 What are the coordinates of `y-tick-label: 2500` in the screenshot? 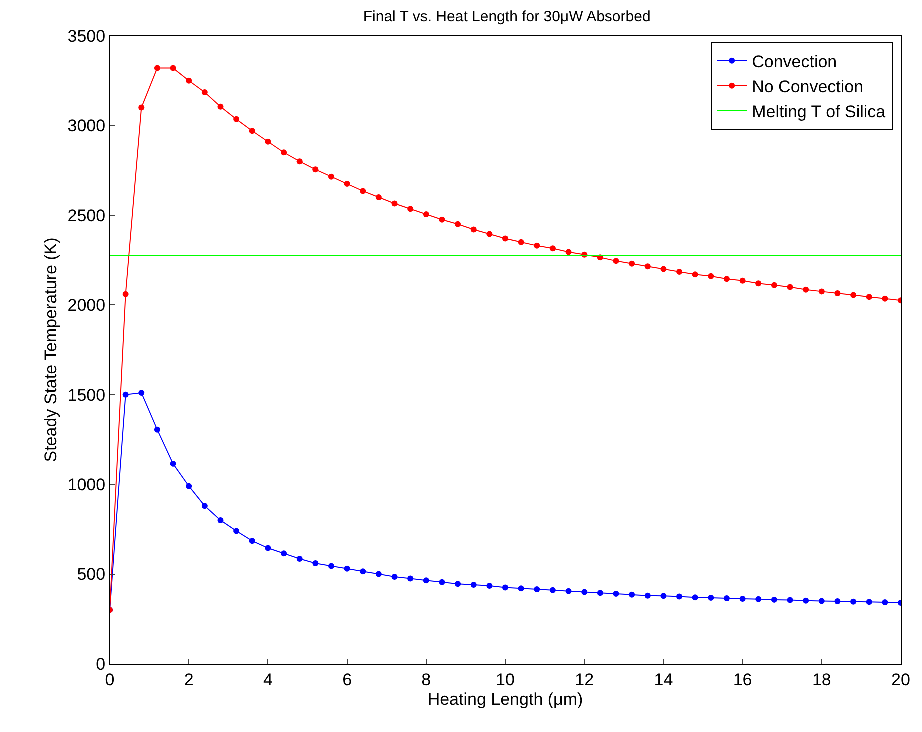 It's located at (87, 216).